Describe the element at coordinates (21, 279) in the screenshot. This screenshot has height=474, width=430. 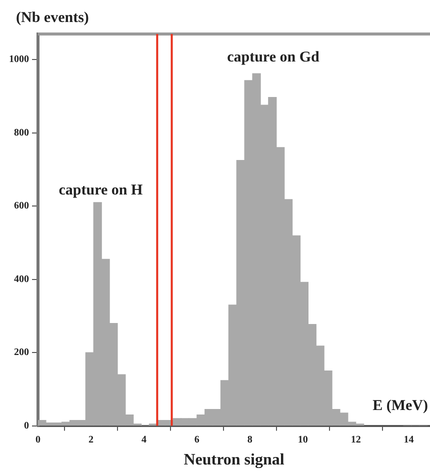
I see `y-tick-label: 400` at that location.